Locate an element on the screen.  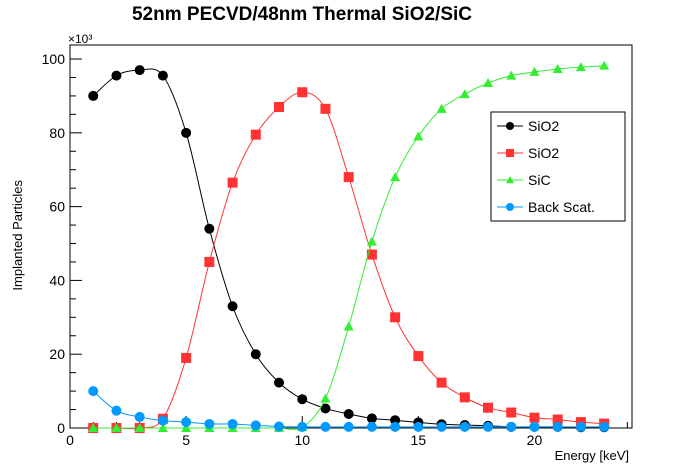
legend: SiO2 SiO2 SiC Back Scat. is located at coordinates (558, 166).